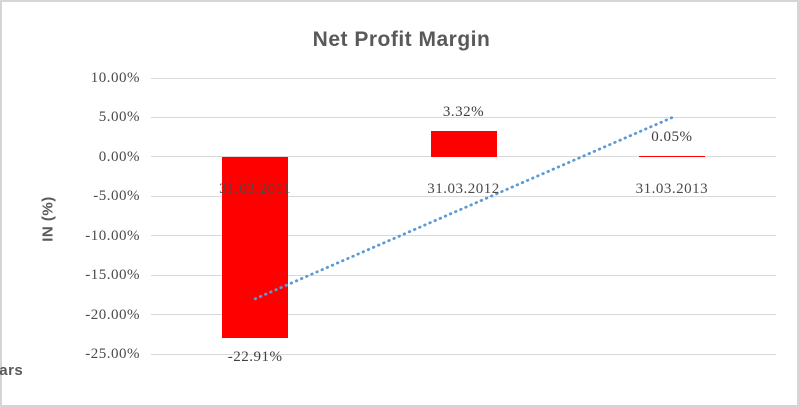 The image size is (799, 407). I want to click on x-axis-title: Years, so click(12, 370).